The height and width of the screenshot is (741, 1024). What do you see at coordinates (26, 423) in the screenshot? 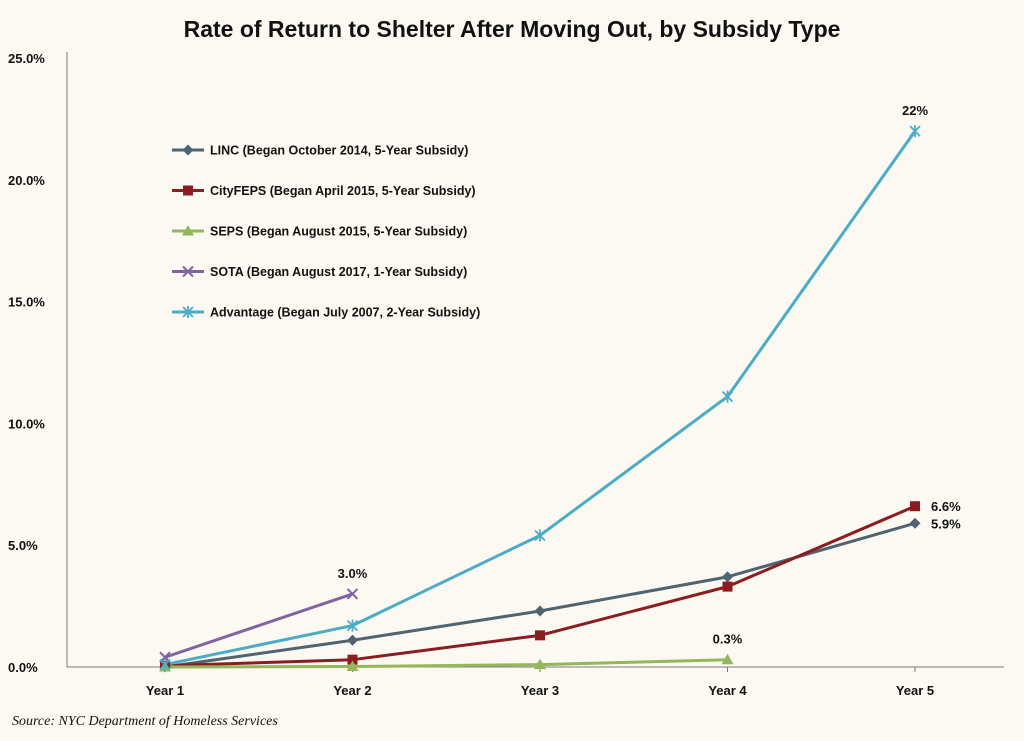
I see `y-tick-label: 10.0%` at bounding box center [26, 423].